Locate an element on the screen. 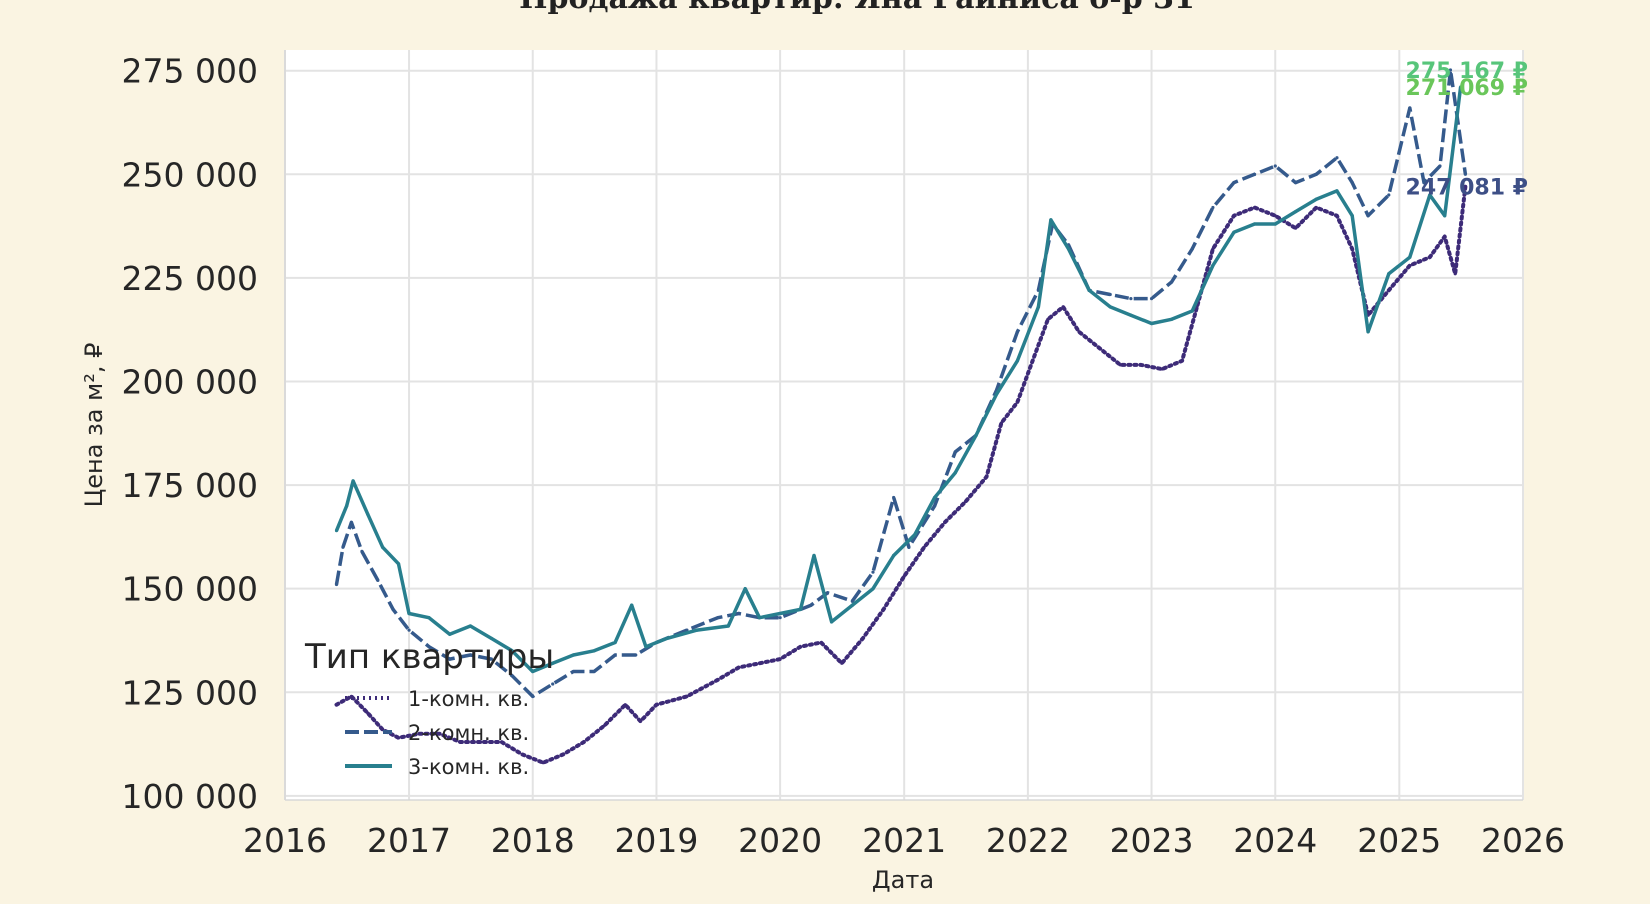 This screenshot has height=904, width=1650. y-tick-label: 250 000 is located at coordinates (190, 174).